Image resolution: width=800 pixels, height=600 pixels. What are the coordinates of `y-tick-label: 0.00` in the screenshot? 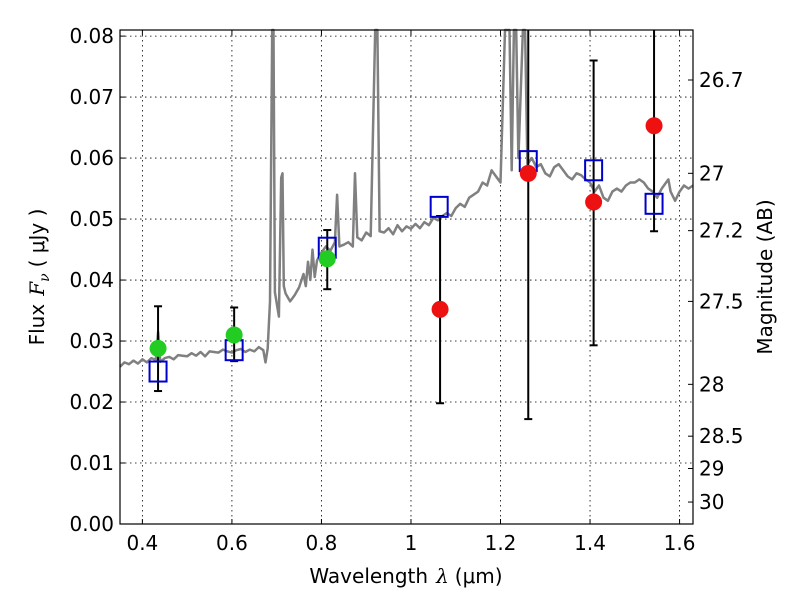 It's located at (91, 524).